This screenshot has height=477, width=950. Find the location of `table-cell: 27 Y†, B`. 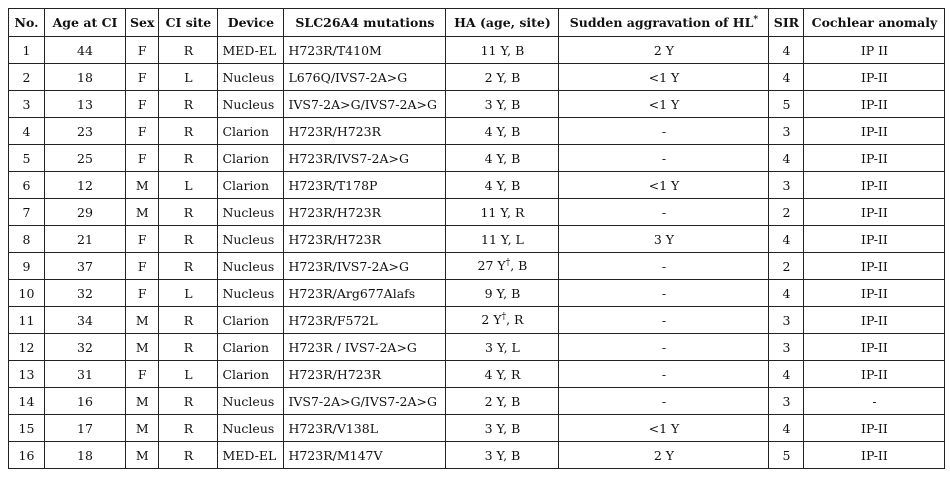

table-cell: 27 Y†, B is located at coordinates (502, 266).